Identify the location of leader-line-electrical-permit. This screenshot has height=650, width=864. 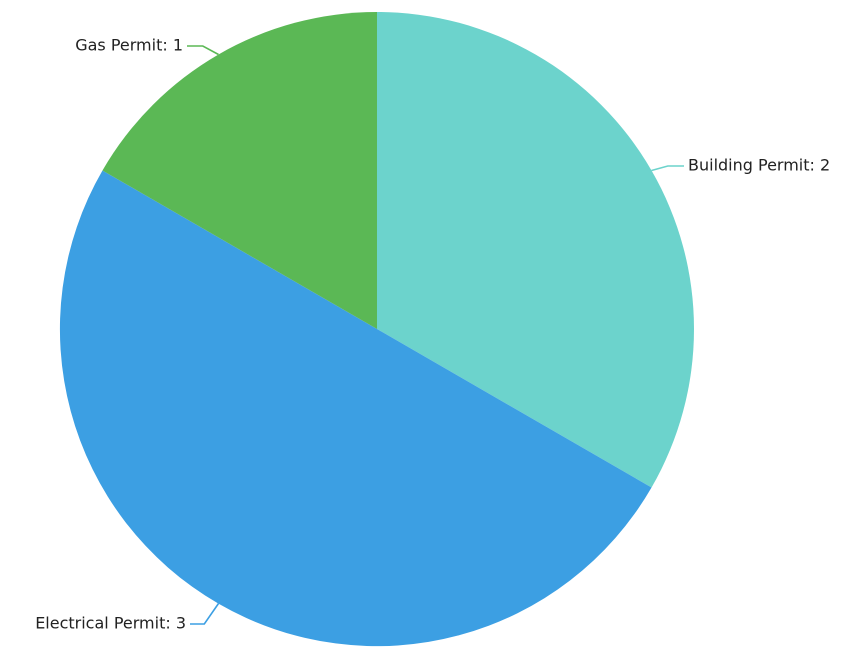
(205, 614).